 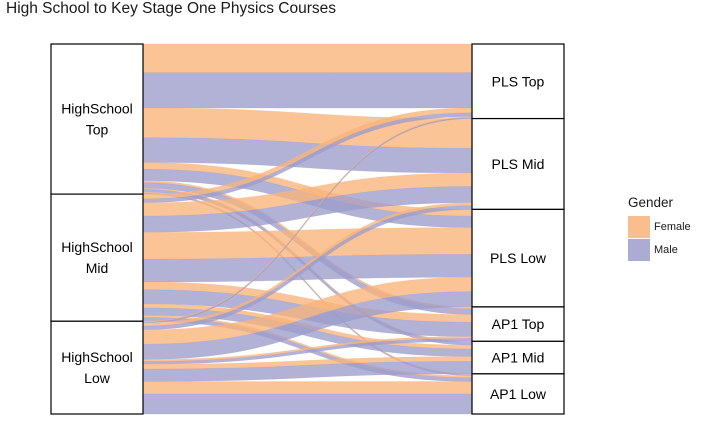 I want to click on legend-title: Gender, so click(x=651, y=202).